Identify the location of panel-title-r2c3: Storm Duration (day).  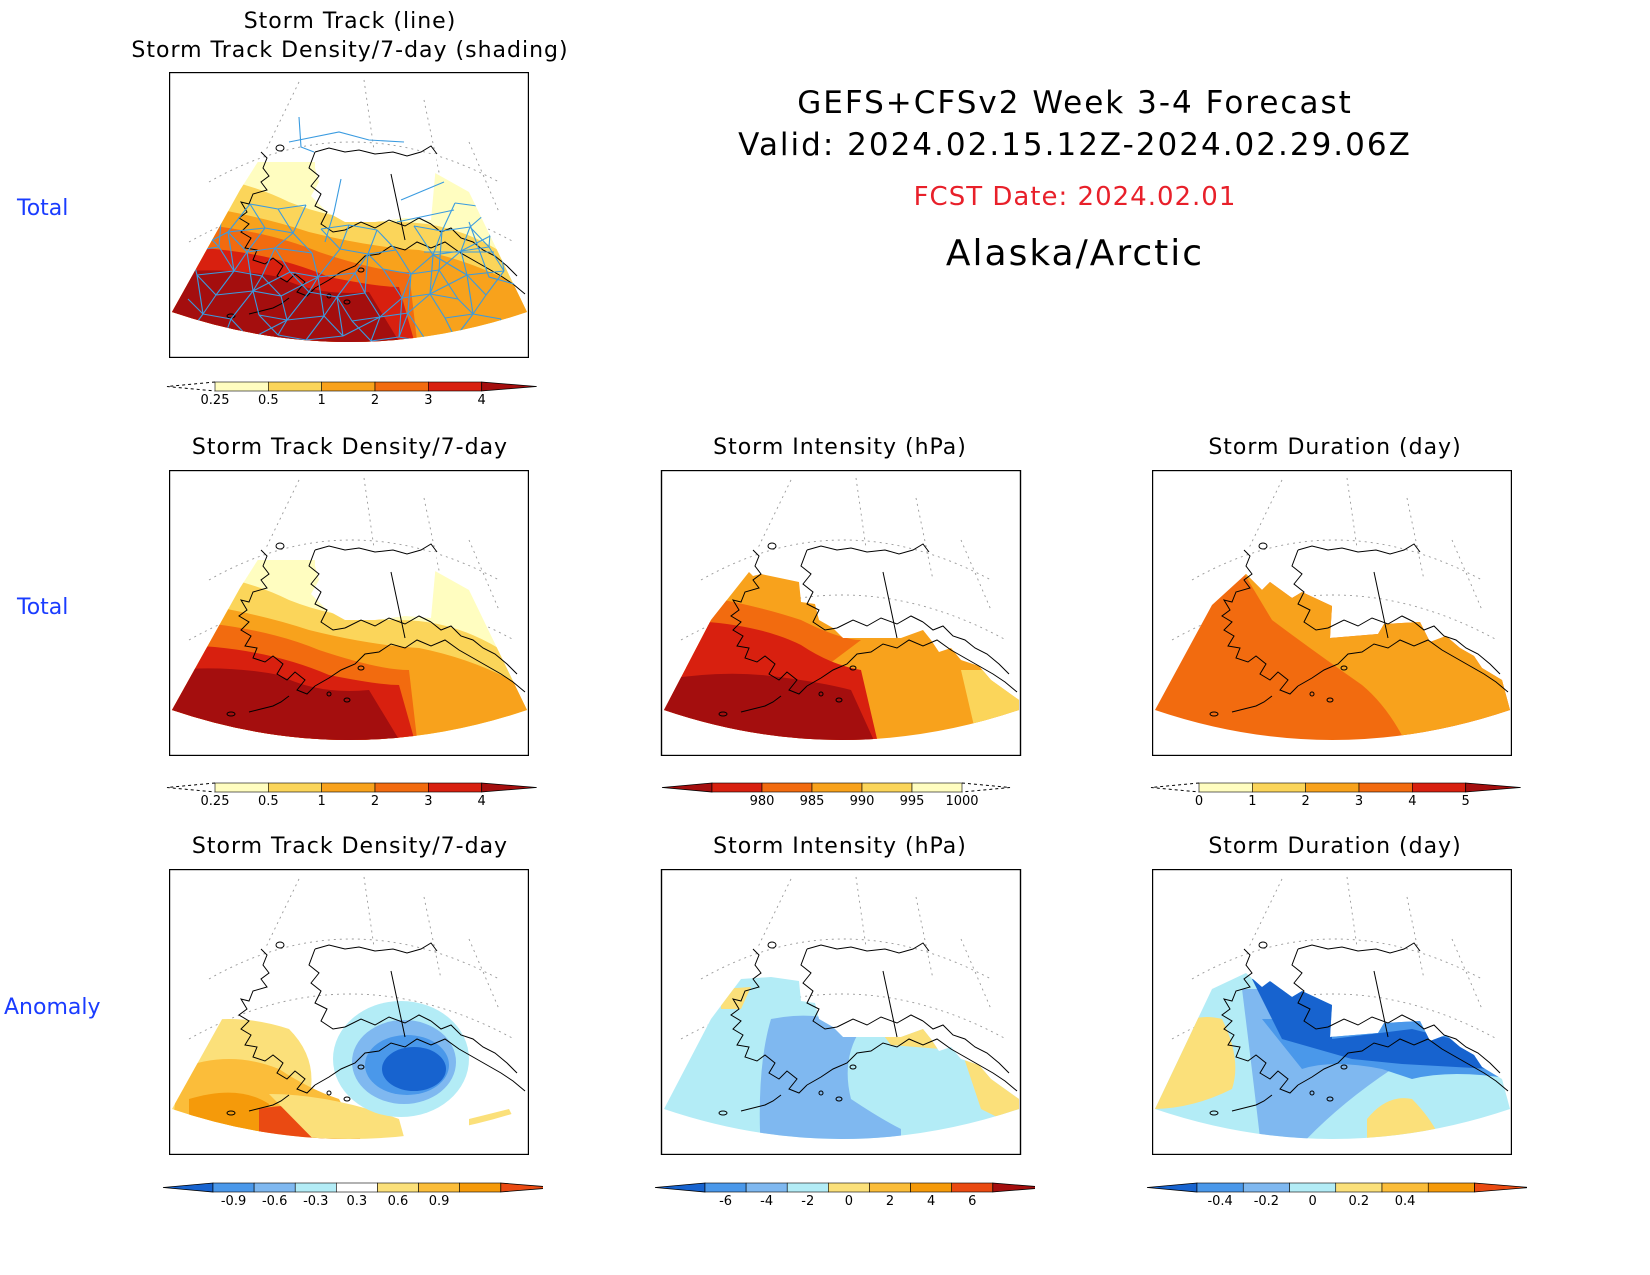
(1335, 447).